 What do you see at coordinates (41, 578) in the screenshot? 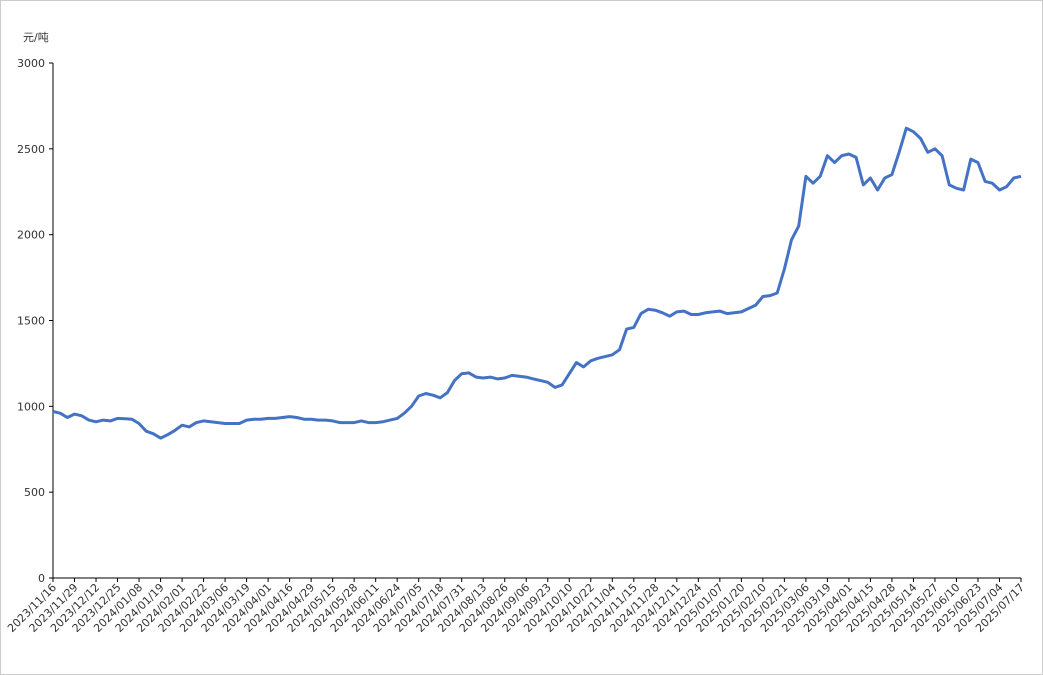
I see `y-tick-label: 0` at bounding box center [41, 578].